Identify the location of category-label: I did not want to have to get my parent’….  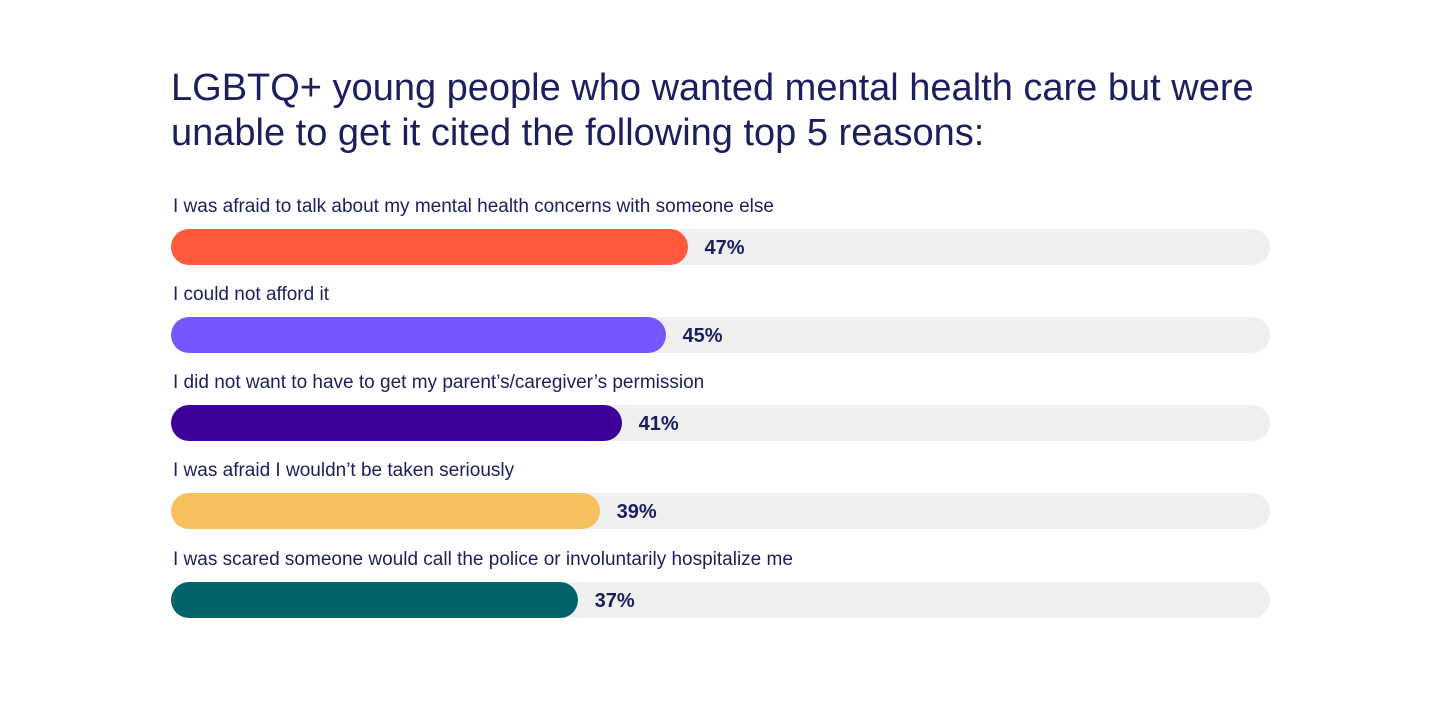
(439, 382).